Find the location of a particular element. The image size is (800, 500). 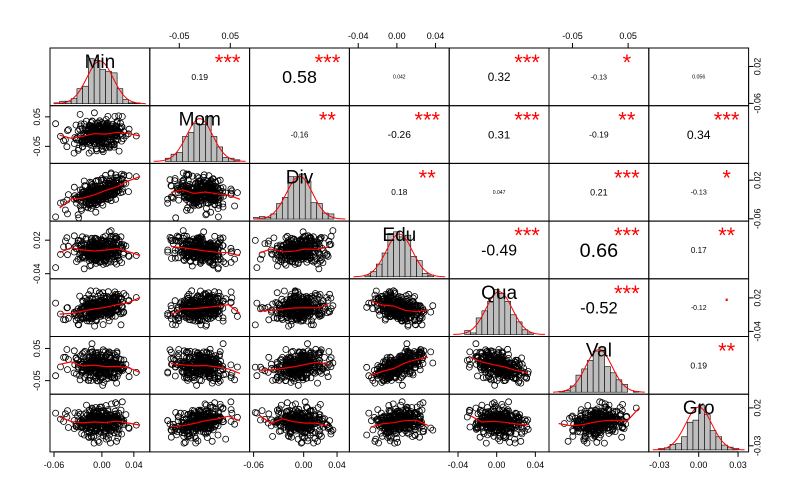

panel-Val-Edu is located at coordinates (399, 365).